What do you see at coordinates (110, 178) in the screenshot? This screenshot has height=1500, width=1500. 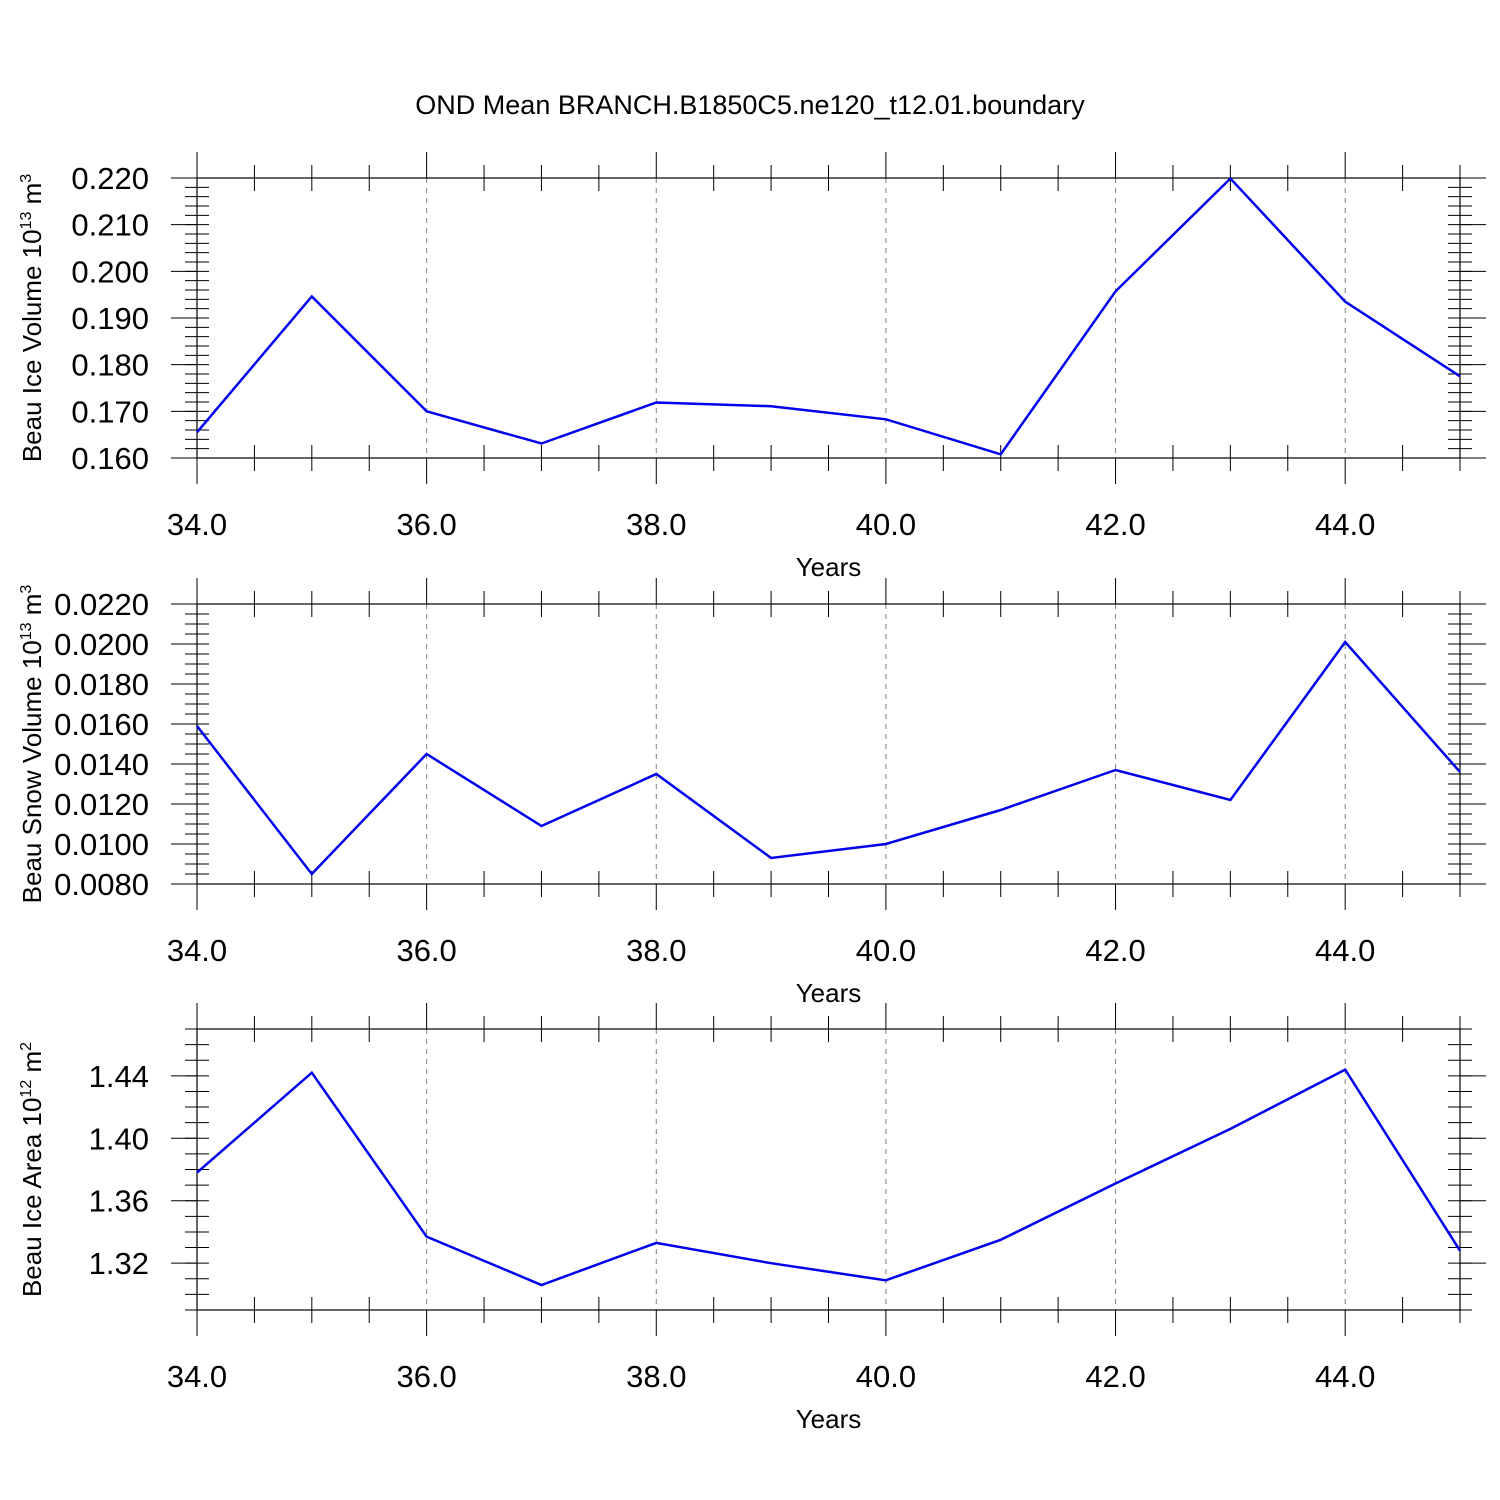 I see `y-tick-label: 0.220` at bounding box center [110, 178].